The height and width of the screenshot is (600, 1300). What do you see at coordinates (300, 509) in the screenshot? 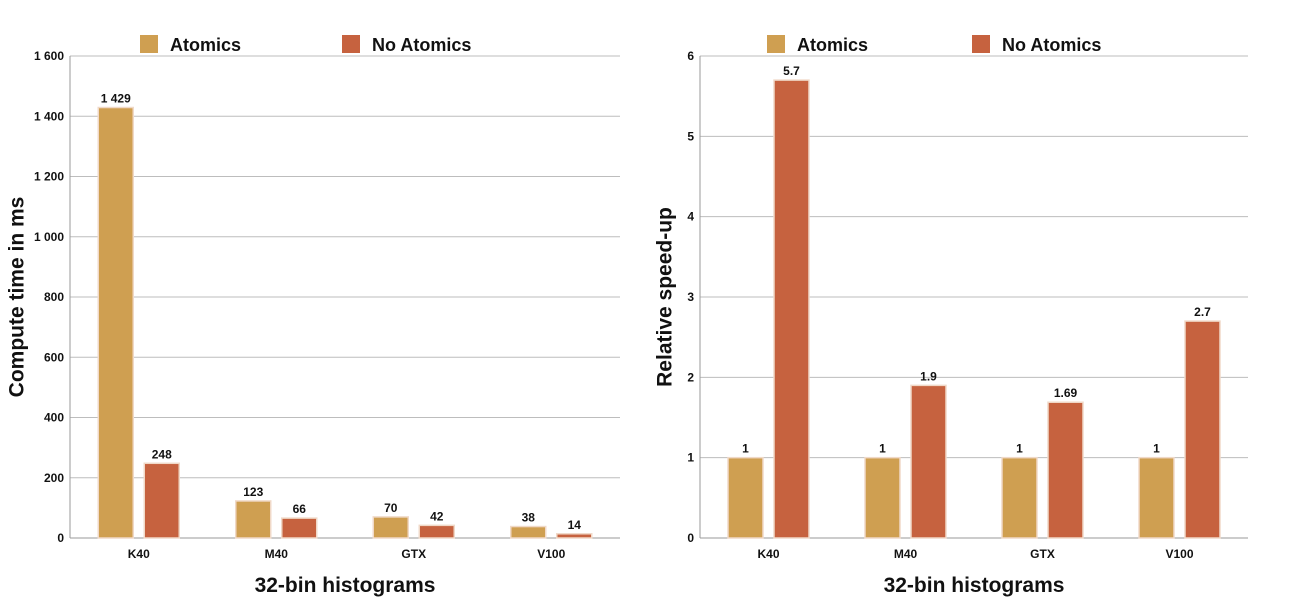
I see `data-label: 66` at bounding box center [300, 509].